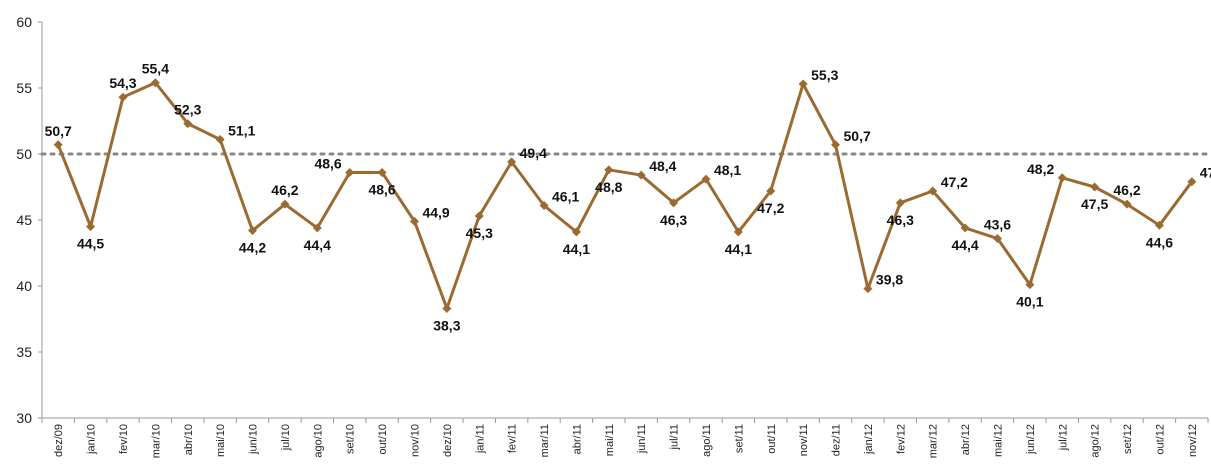 The height and width of the screenshot is (471, 1211). What do you see at coordinates (966, 439) in the screenshot?
I see `x-tick-label: abr/12` at bounding box center [966, 439].